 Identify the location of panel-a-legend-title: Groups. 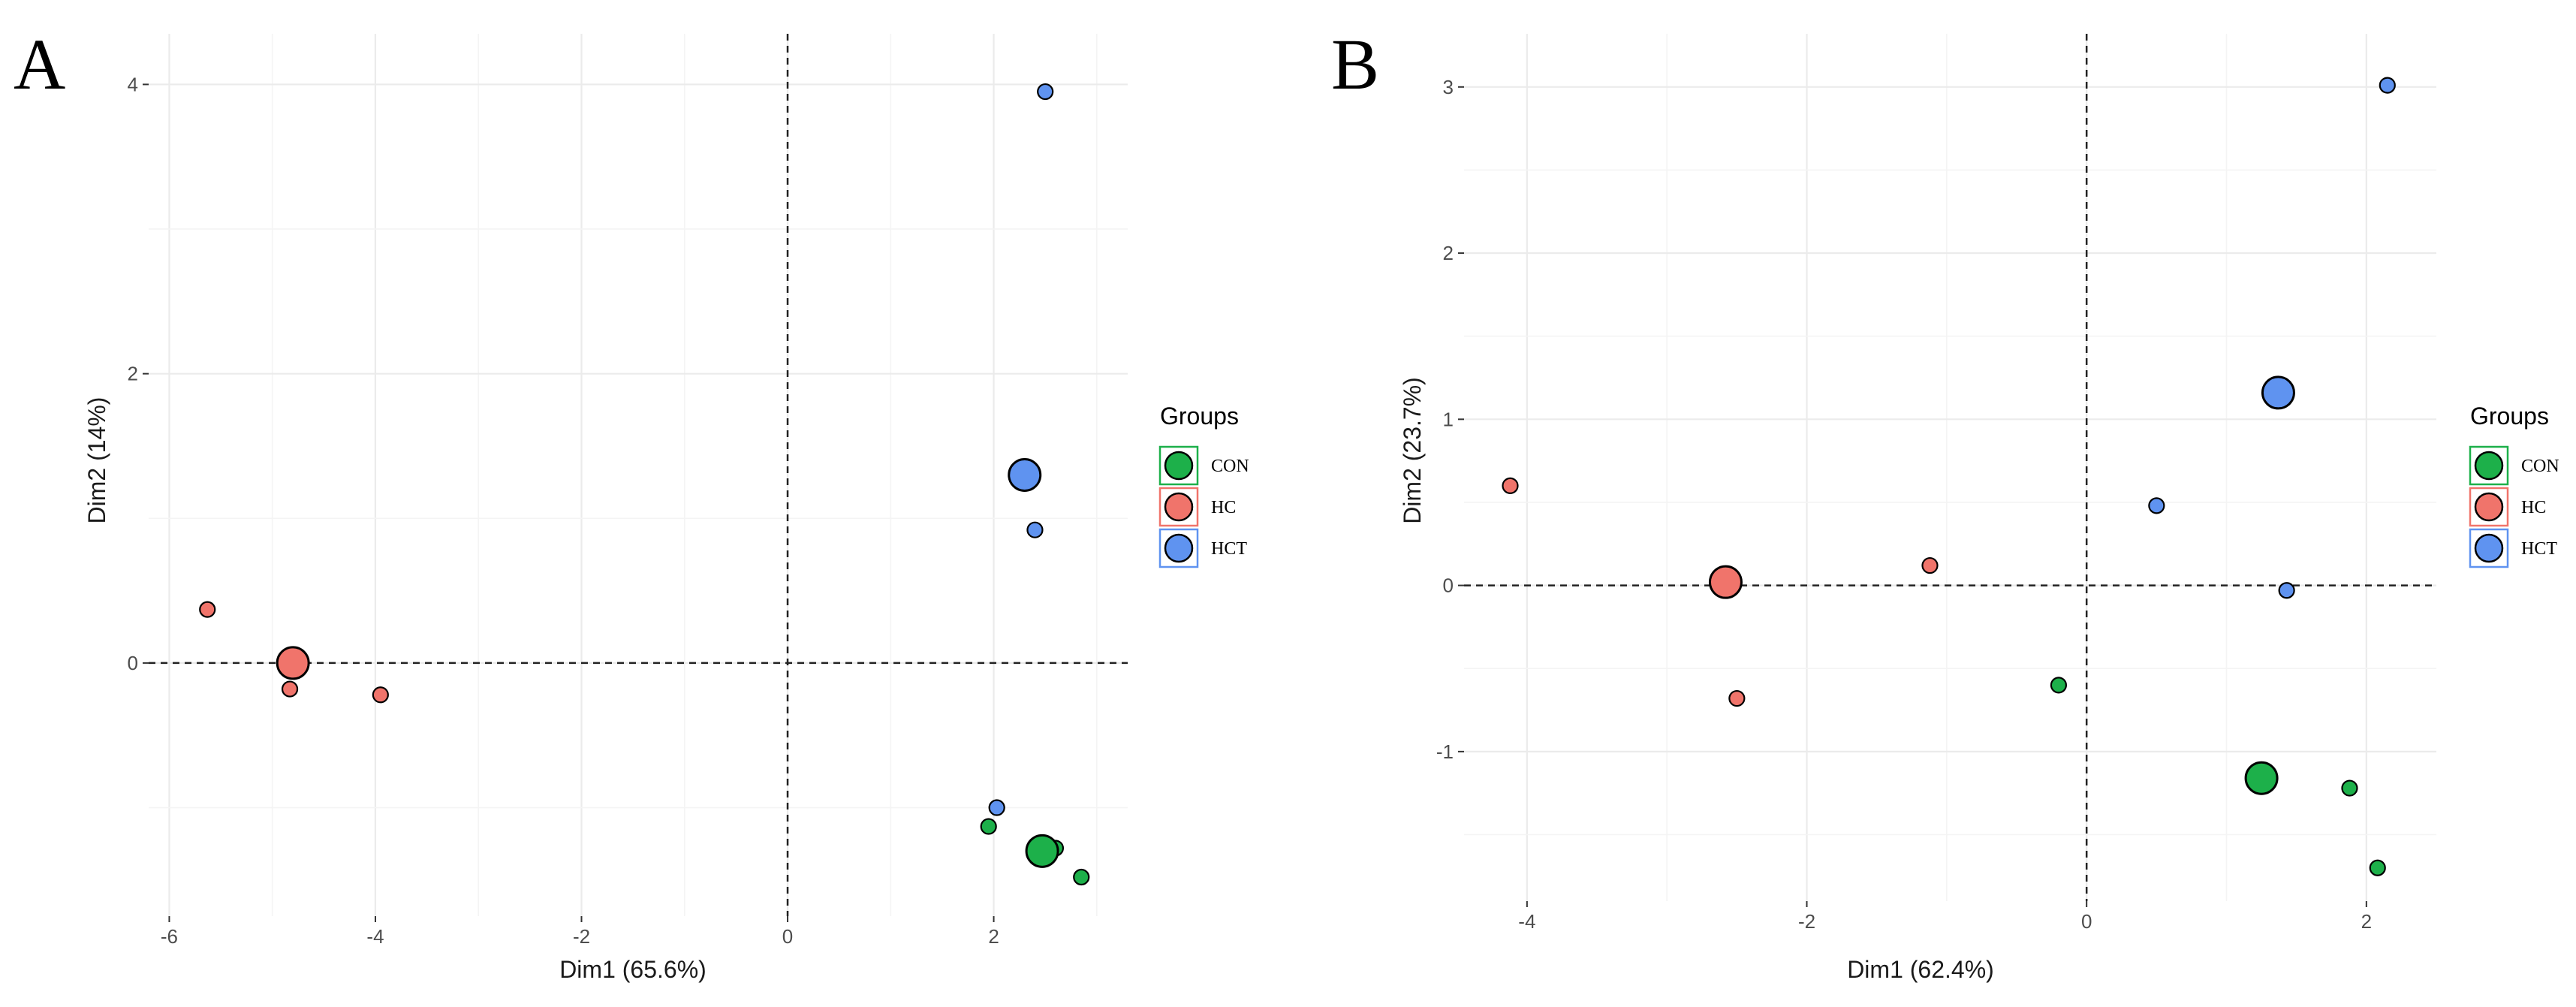
(1199, 416).